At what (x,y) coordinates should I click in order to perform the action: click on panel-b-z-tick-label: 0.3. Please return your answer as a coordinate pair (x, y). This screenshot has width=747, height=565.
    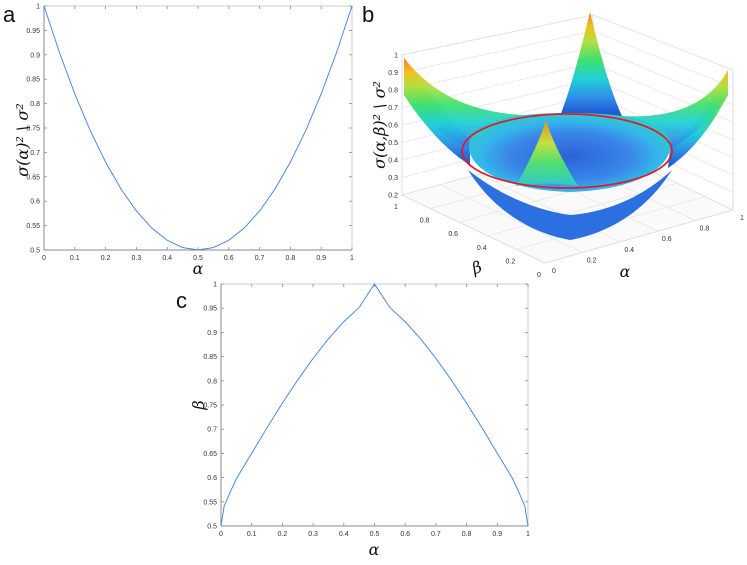
    Looking at the image, I should click on (393, 178).